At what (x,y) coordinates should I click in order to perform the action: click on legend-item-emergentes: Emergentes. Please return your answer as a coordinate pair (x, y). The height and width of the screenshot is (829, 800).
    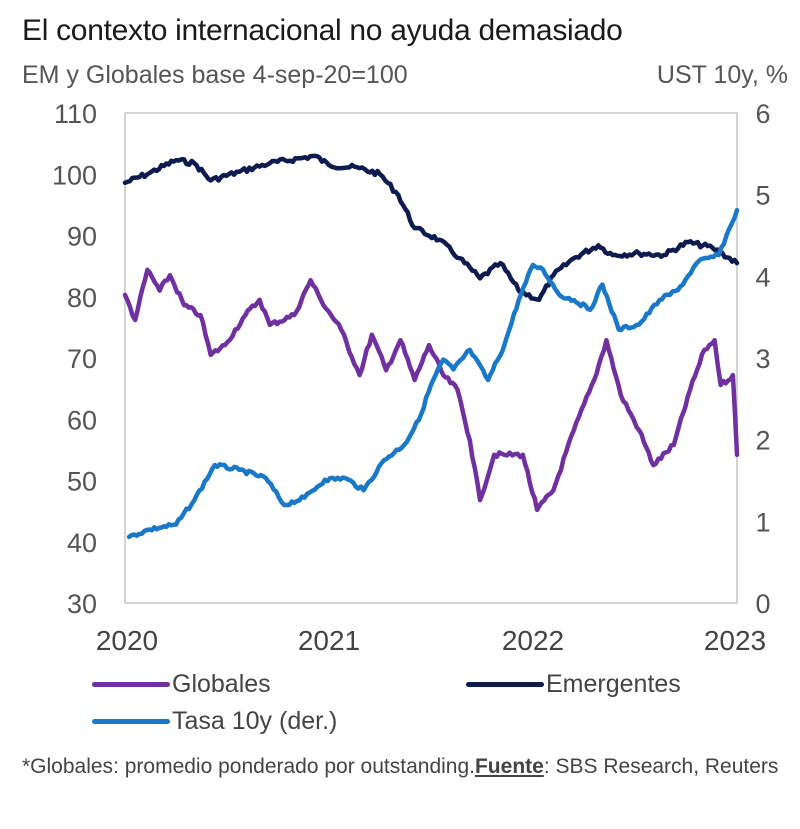
    Looking at the image, I should click on (573, 684).